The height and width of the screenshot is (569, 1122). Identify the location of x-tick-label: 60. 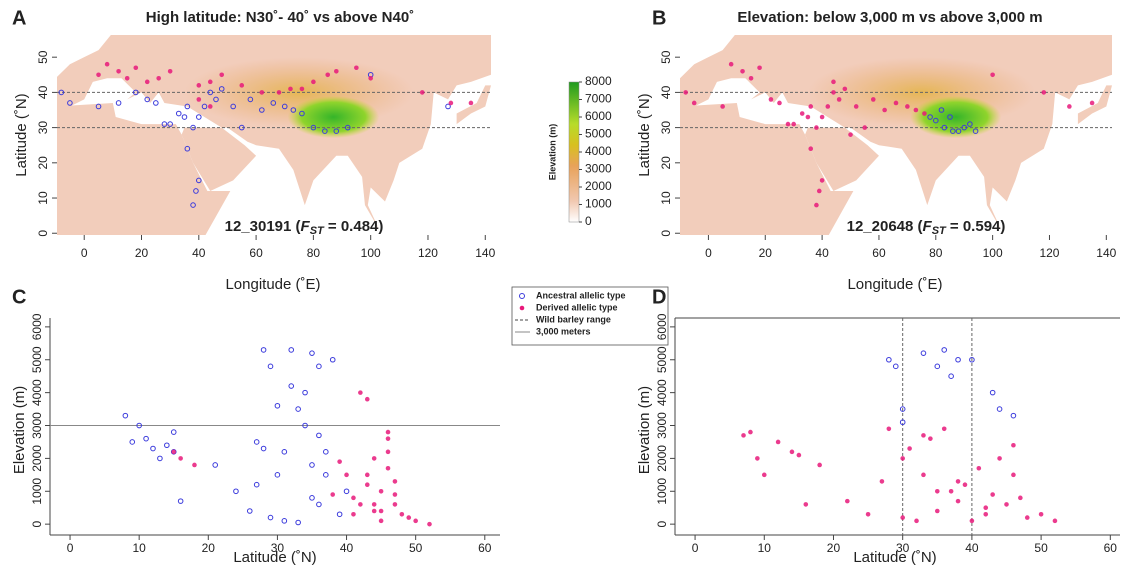
(879, 253).